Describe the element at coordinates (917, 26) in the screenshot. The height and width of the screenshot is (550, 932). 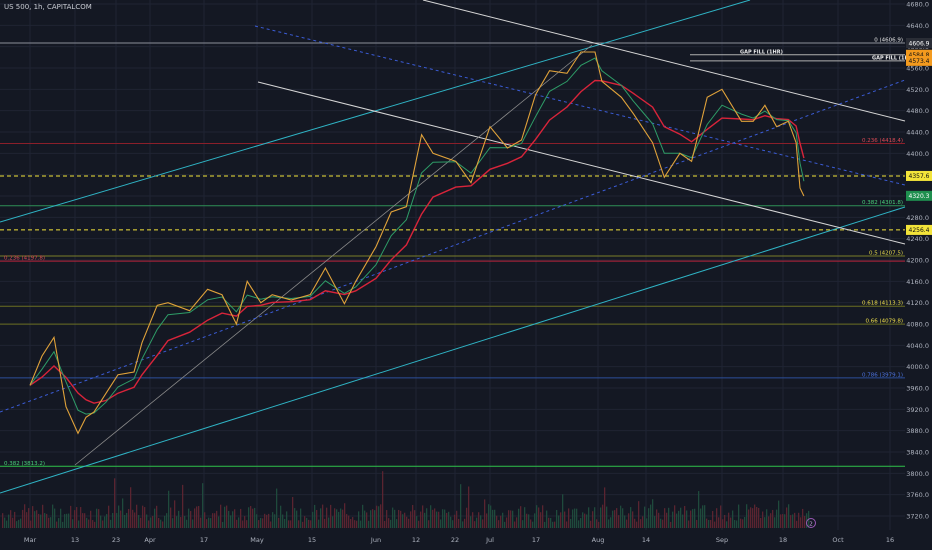
I see `y-tick-label: 4640.0` at that location.